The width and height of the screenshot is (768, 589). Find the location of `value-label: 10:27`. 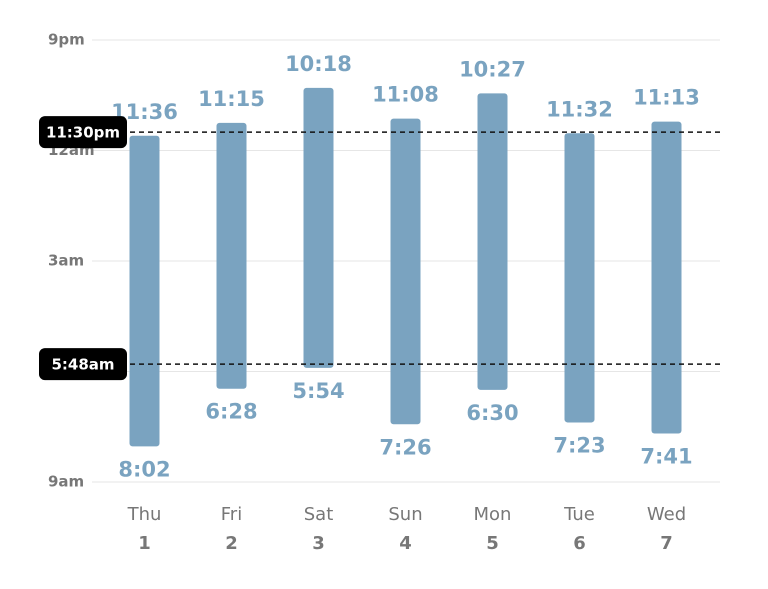

value-label: 10:27 is located at coordinates (492, 69).